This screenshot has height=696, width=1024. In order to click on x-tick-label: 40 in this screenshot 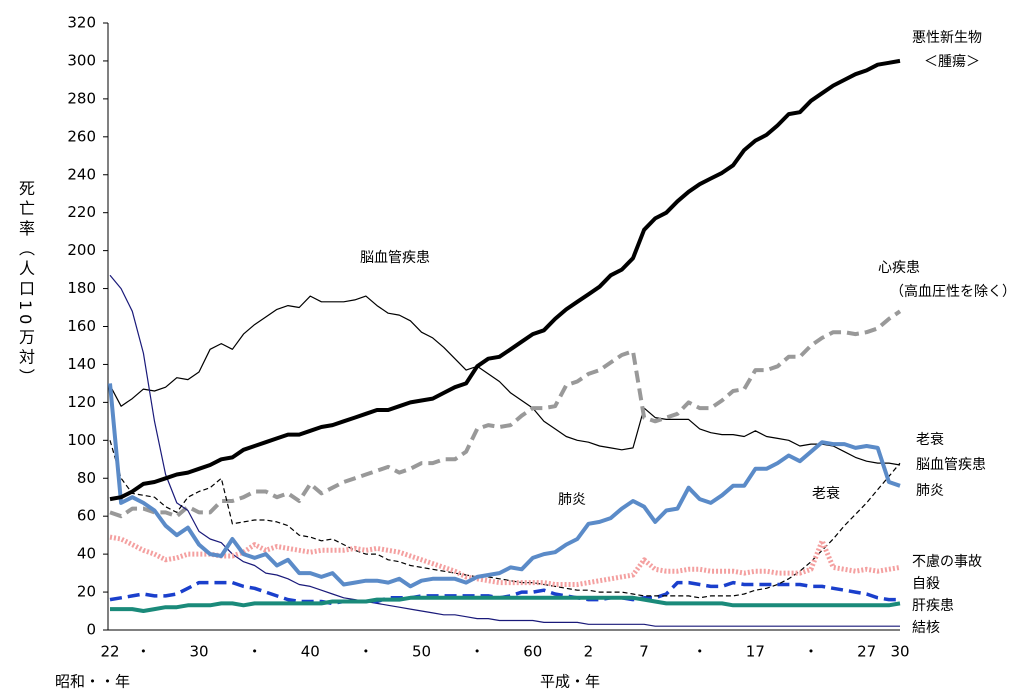, I will do `click(310, 652)`.